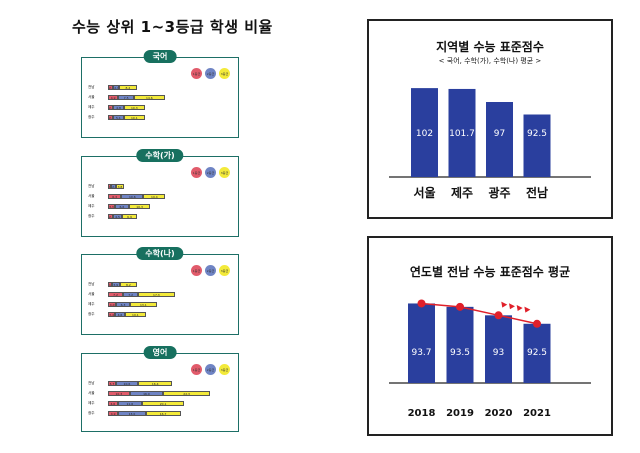 This screenshot has height=453, width=640. What do you see at coordinates (122, 284) in the screenshot?
I see `stacked-bar: 1.73.98.2` at bounding box center [122, 284].